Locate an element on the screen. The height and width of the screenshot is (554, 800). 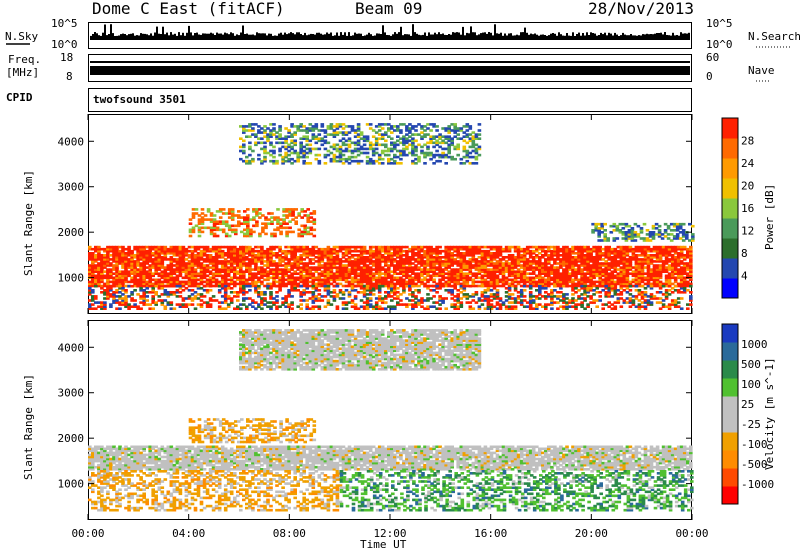
nsky-top-tick: 10^5 is located at coordinates (64, 23).